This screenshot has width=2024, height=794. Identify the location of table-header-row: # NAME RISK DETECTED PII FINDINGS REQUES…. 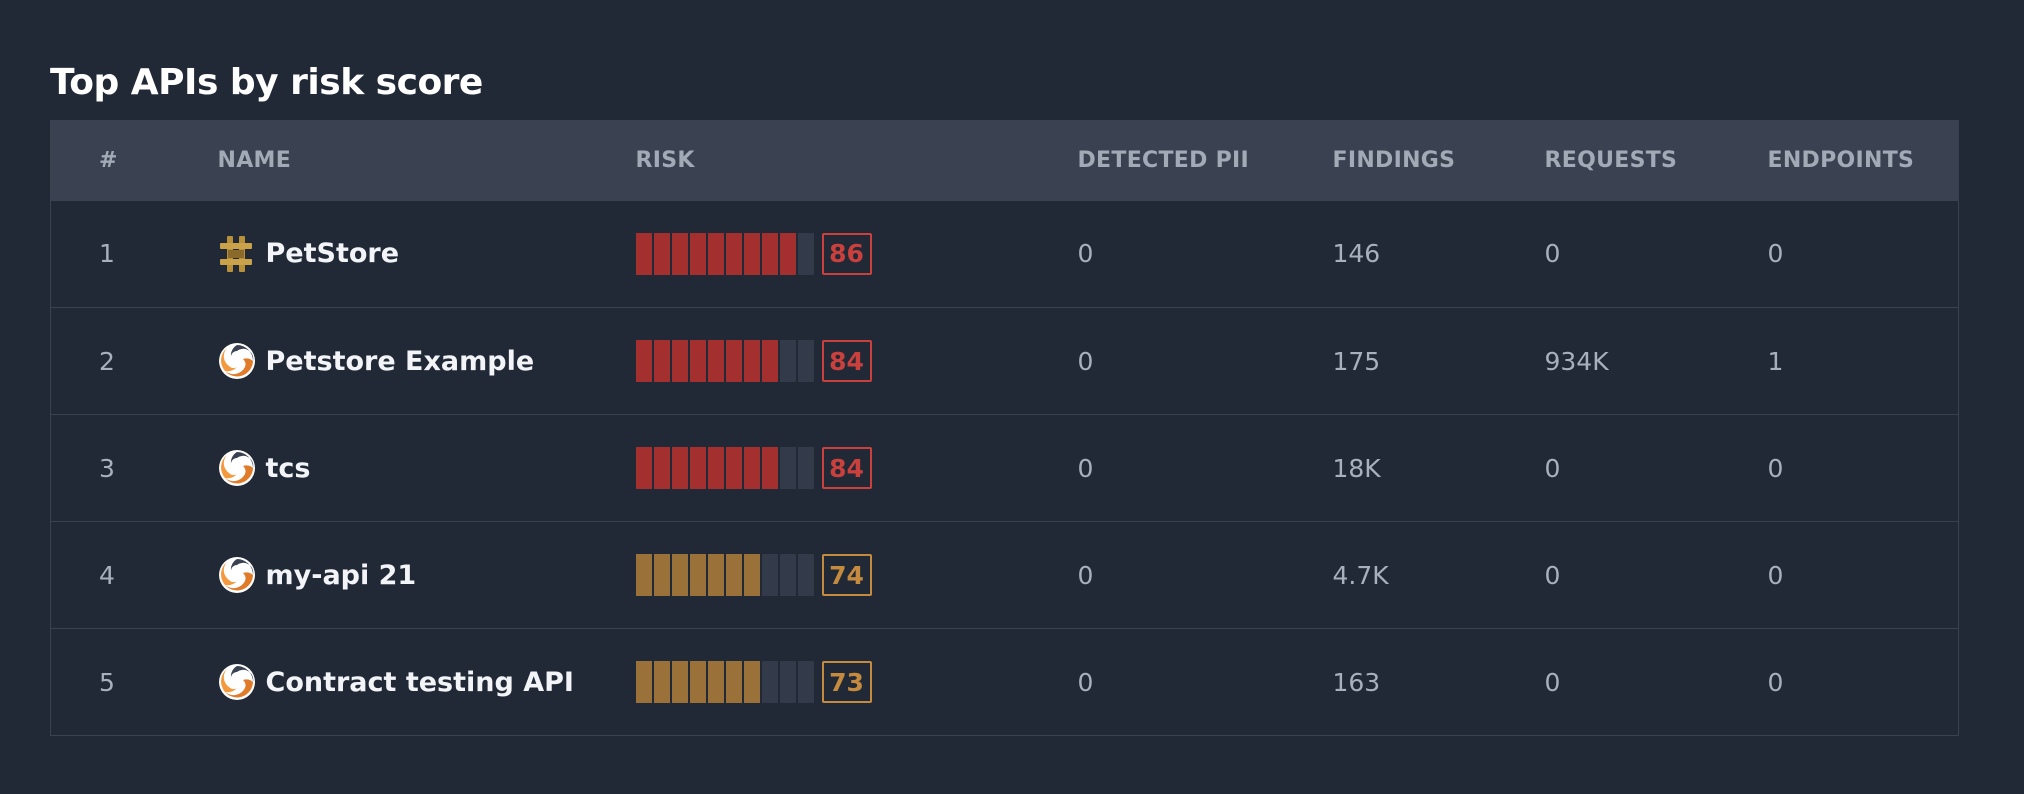
(1004, 160).